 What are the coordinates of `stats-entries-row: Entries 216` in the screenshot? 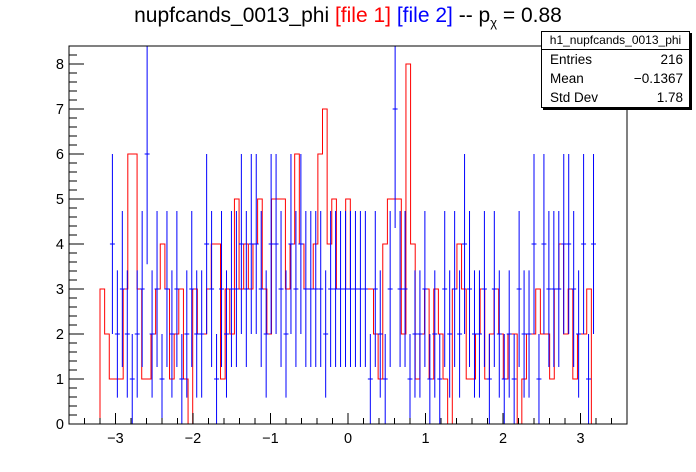 It's located at (615, 59).